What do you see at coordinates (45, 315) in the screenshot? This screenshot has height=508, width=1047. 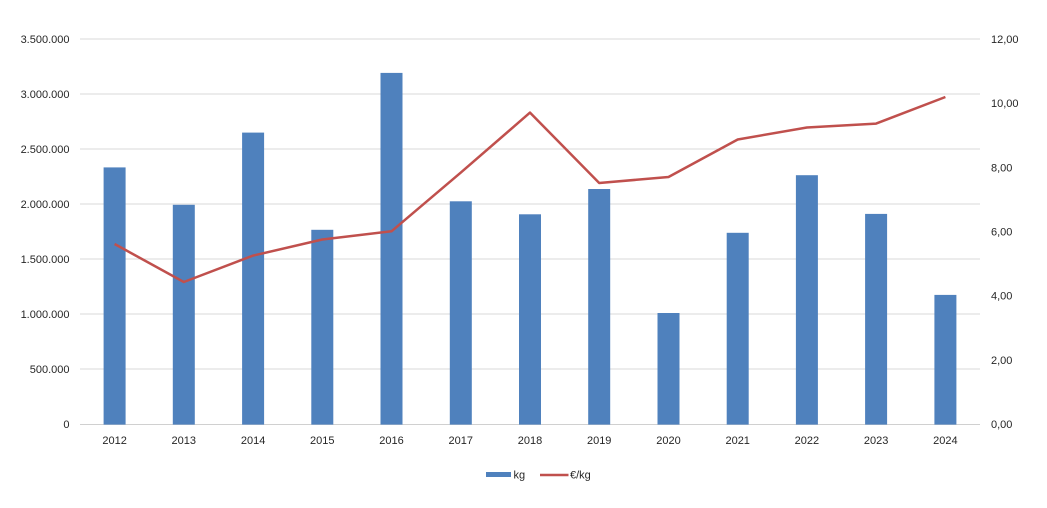 I see `svg-text: 1.000.000` at bounding box center [45, 315].